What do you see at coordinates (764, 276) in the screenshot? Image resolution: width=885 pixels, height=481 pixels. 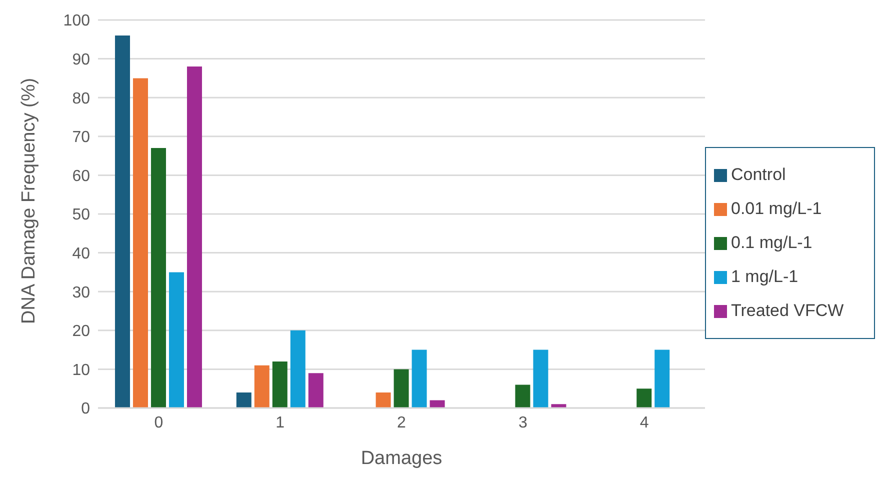 I see `legend-label: 1 mg/L-1` at bounding box center [764, 276].